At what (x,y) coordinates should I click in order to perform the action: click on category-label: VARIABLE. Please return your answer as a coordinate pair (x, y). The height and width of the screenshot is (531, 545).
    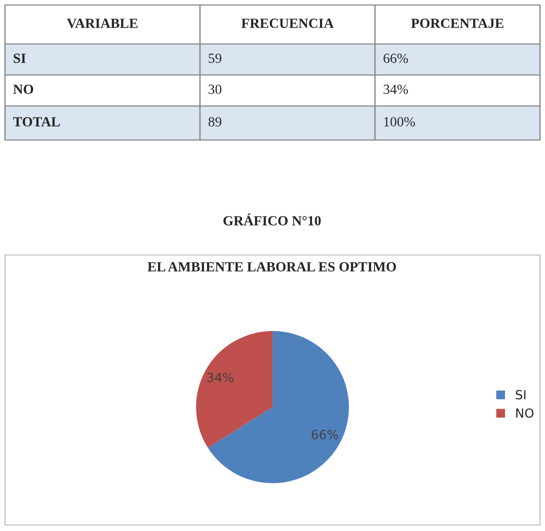
    Looking at the image, I should click on (102, 23).